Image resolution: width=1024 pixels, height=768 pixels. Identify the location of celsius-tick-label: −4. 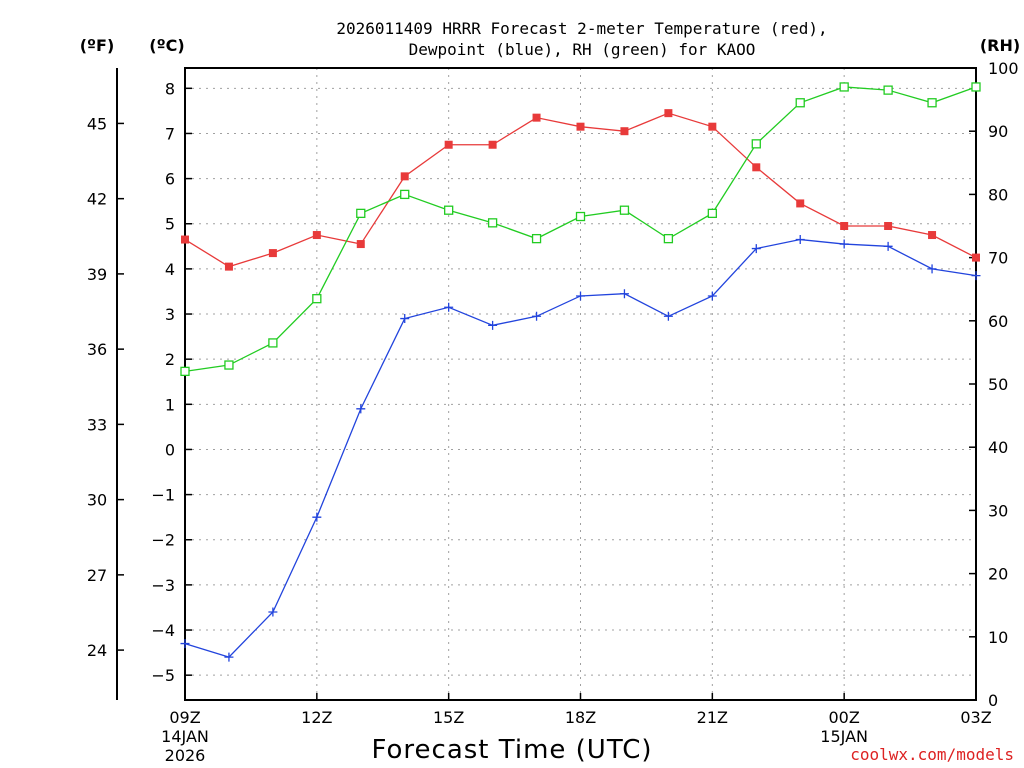
(163, 630).